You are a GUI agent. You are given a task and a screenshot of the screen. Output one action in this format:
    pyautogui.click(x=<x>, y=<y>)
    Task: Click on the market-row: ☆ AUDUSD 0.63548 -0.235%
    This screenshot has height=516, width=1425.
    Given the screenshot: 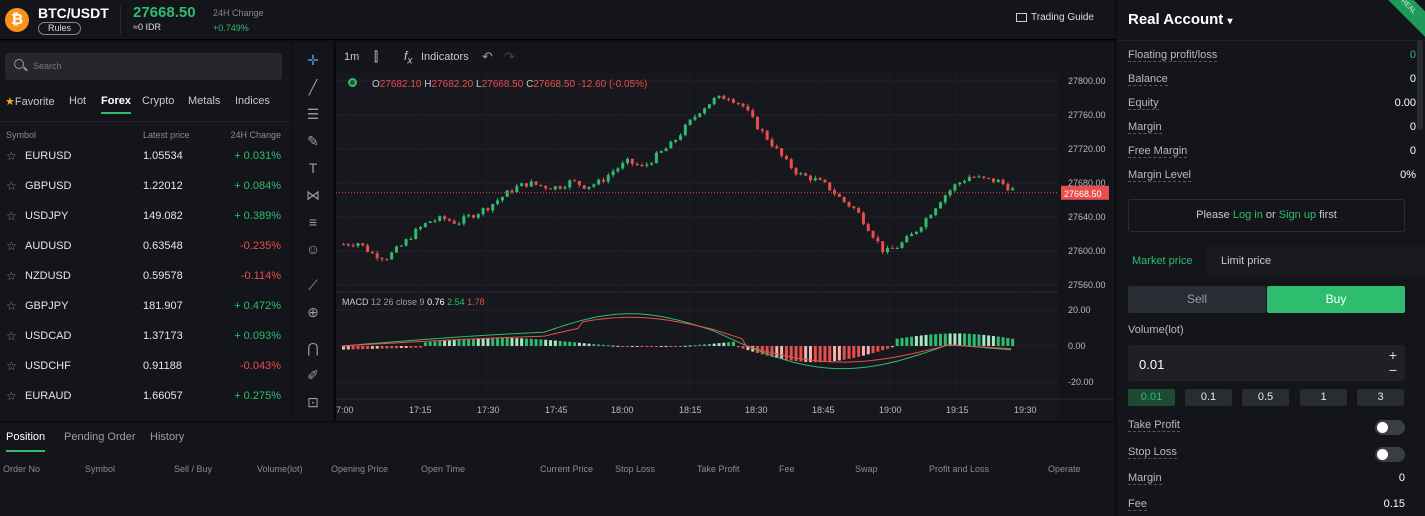 What is the action you would take?
    pyautogui.click(x=145, y=246)
    